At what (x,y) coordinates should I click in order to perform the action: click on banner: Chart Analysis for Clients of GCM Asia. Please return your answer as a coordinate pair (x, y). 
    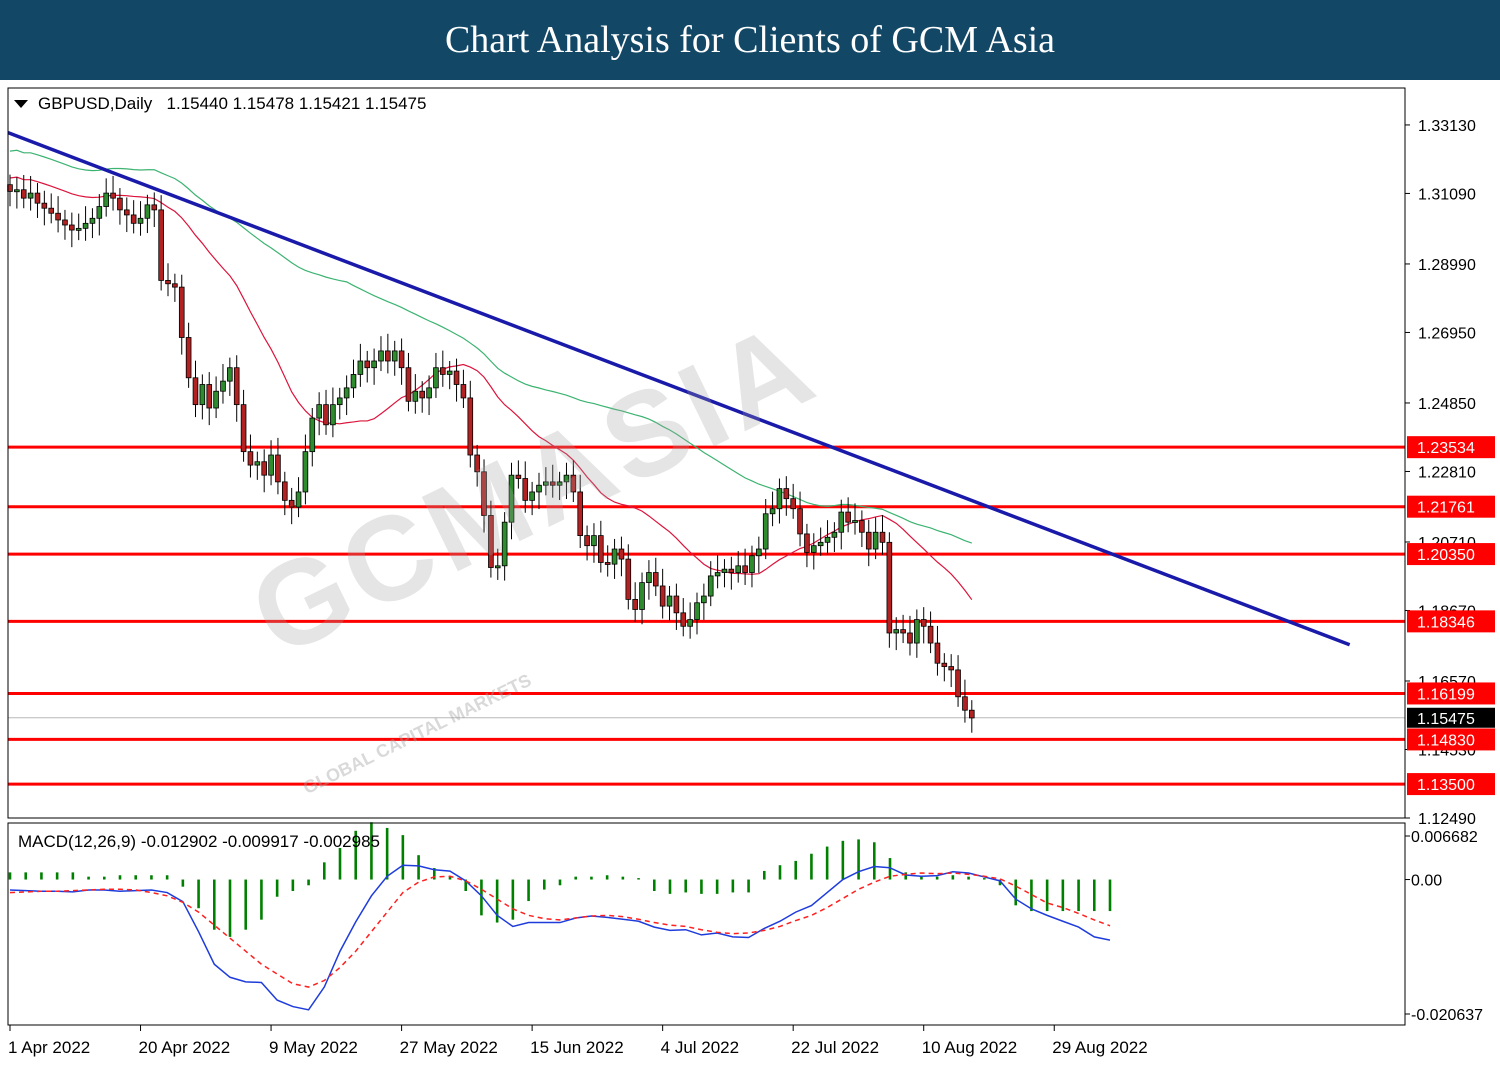
    Looking at the image, I should click on (750, 40).